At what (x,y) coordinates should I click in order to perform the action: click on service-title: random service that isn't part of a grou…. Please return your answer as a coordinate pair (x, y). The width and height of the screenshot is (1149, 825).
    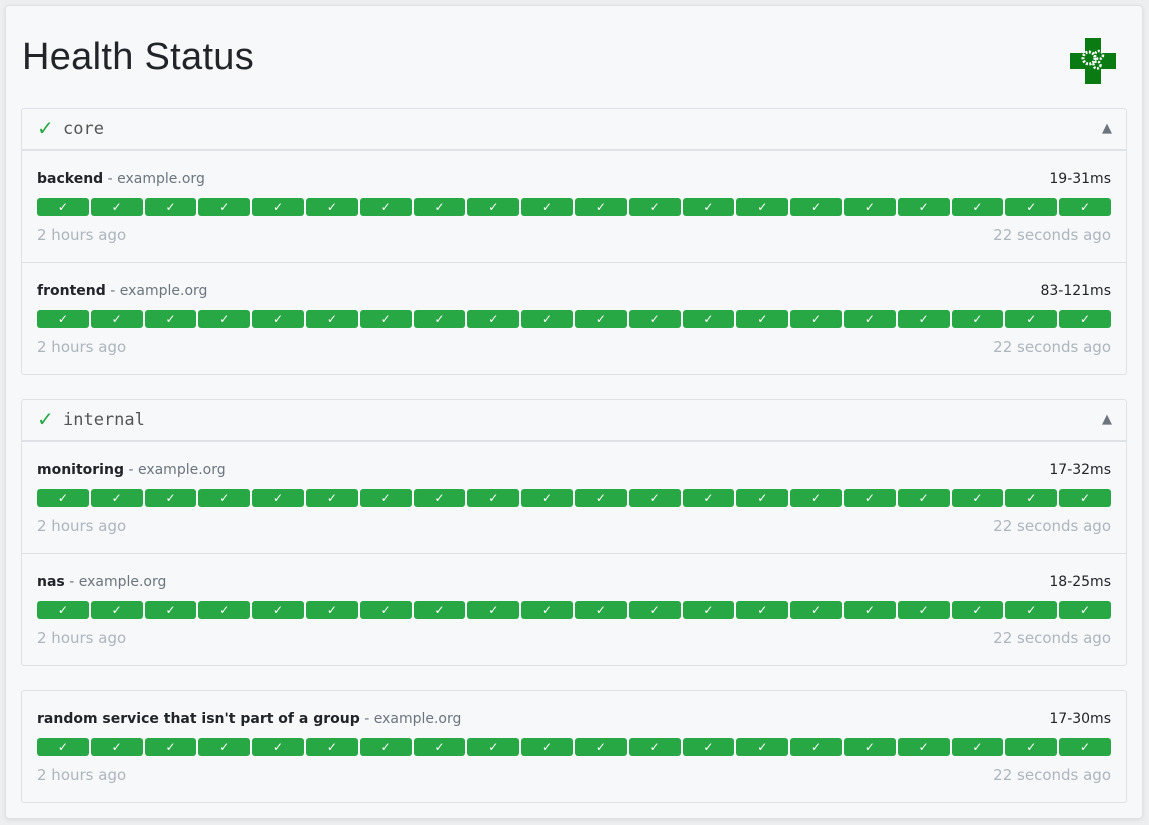
    Looking at the image, I should click on (249, 719).